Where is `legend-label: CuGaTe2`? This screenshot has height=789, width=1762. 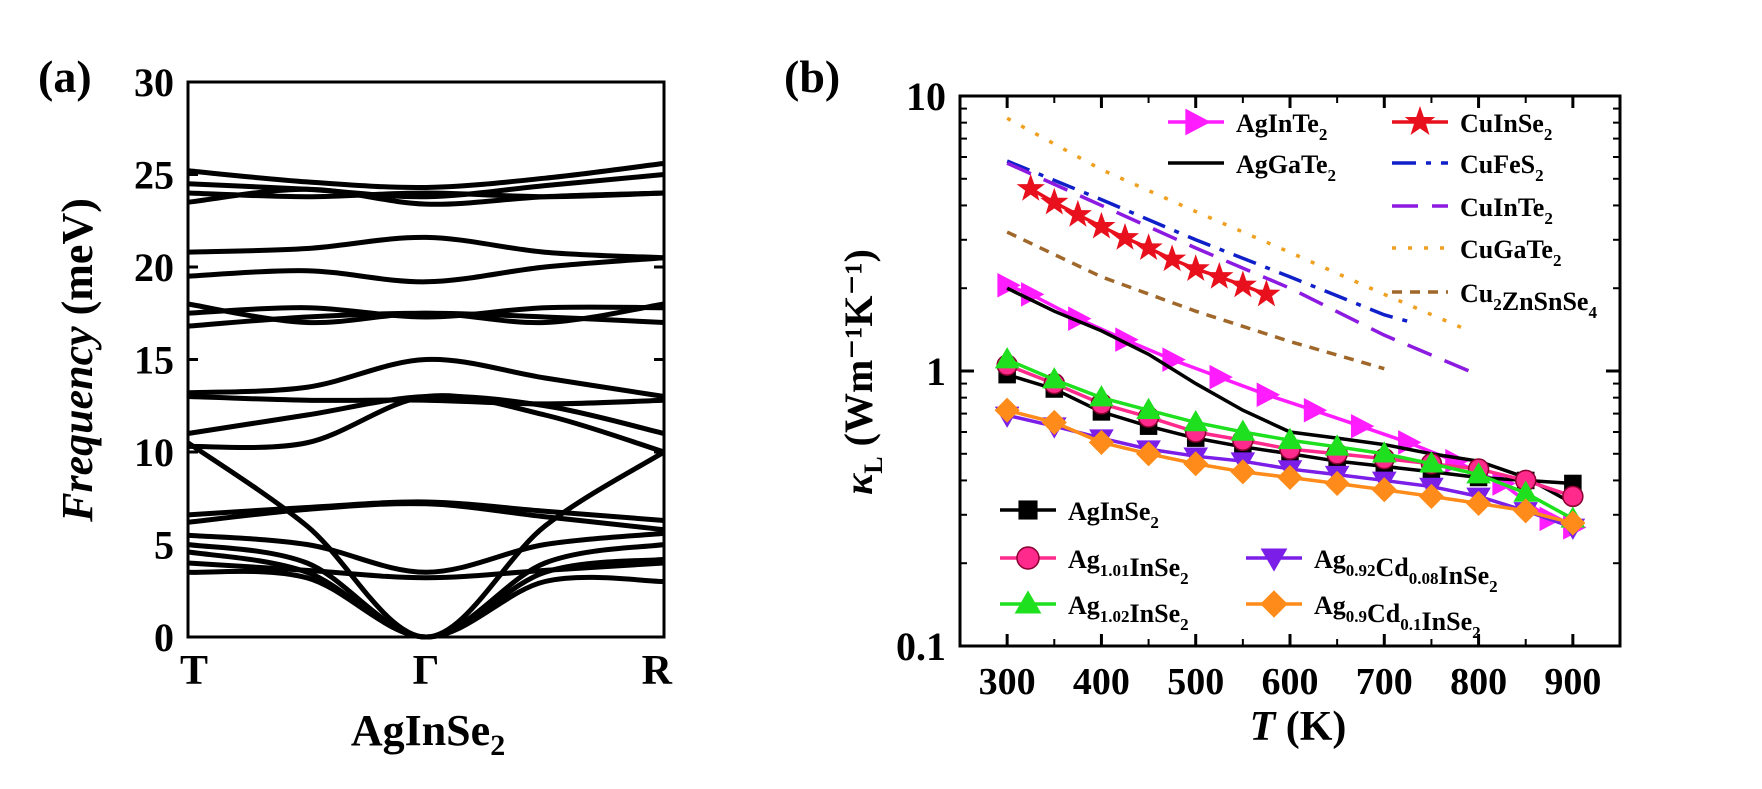
legend-label: CuGaTe2 is located at coordinates (1510, 252).